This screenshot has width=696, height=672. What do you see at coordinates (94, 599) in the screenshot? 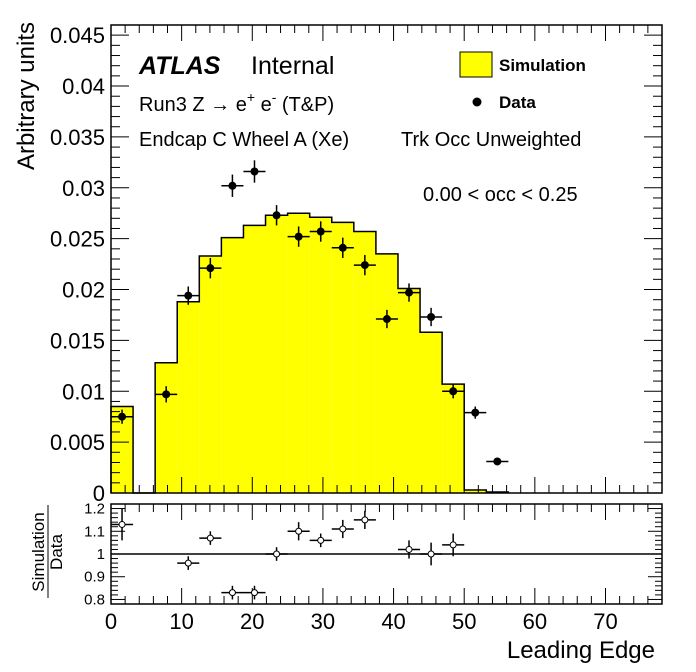
I see `ratio-y-tick-label: 0.8` at bounding box center [94, 599].